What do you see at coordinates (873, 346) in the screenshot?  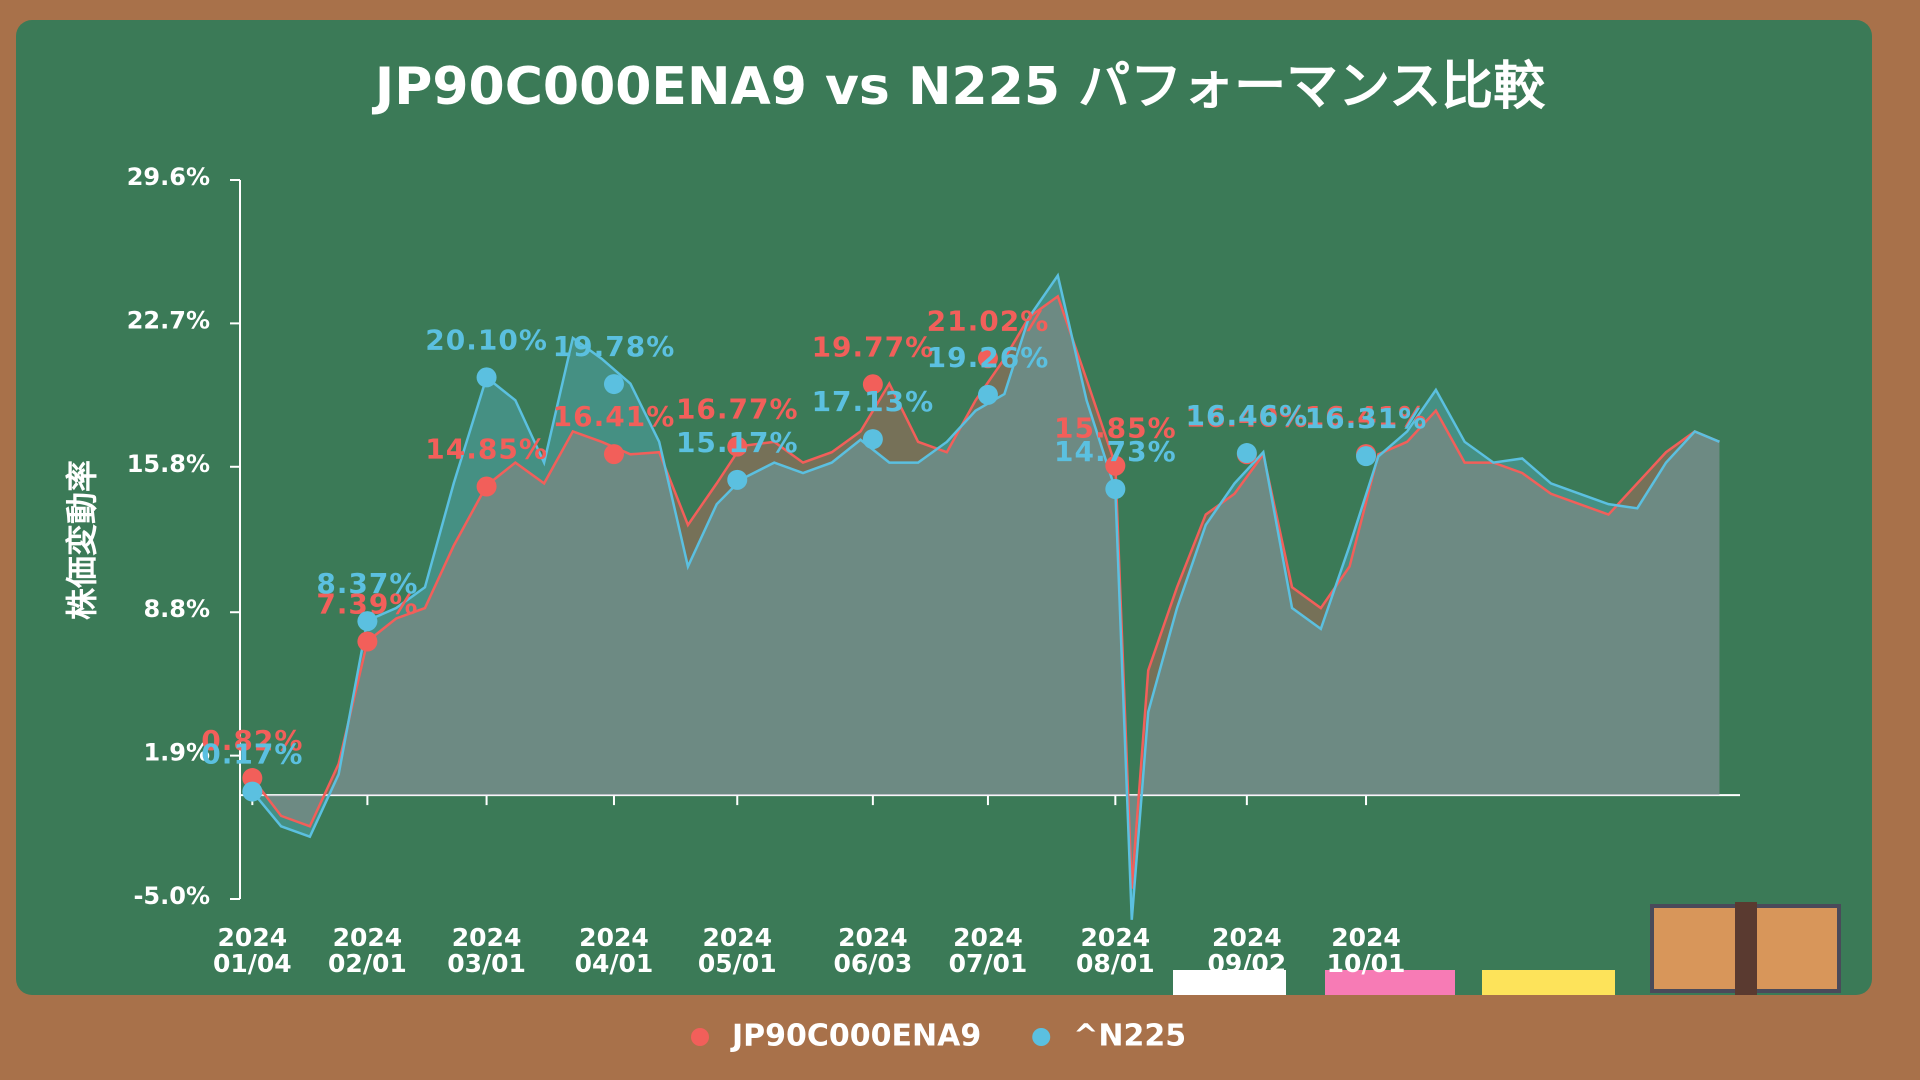 I see `data-label: 19.77%` at bounding box center [873, 346].